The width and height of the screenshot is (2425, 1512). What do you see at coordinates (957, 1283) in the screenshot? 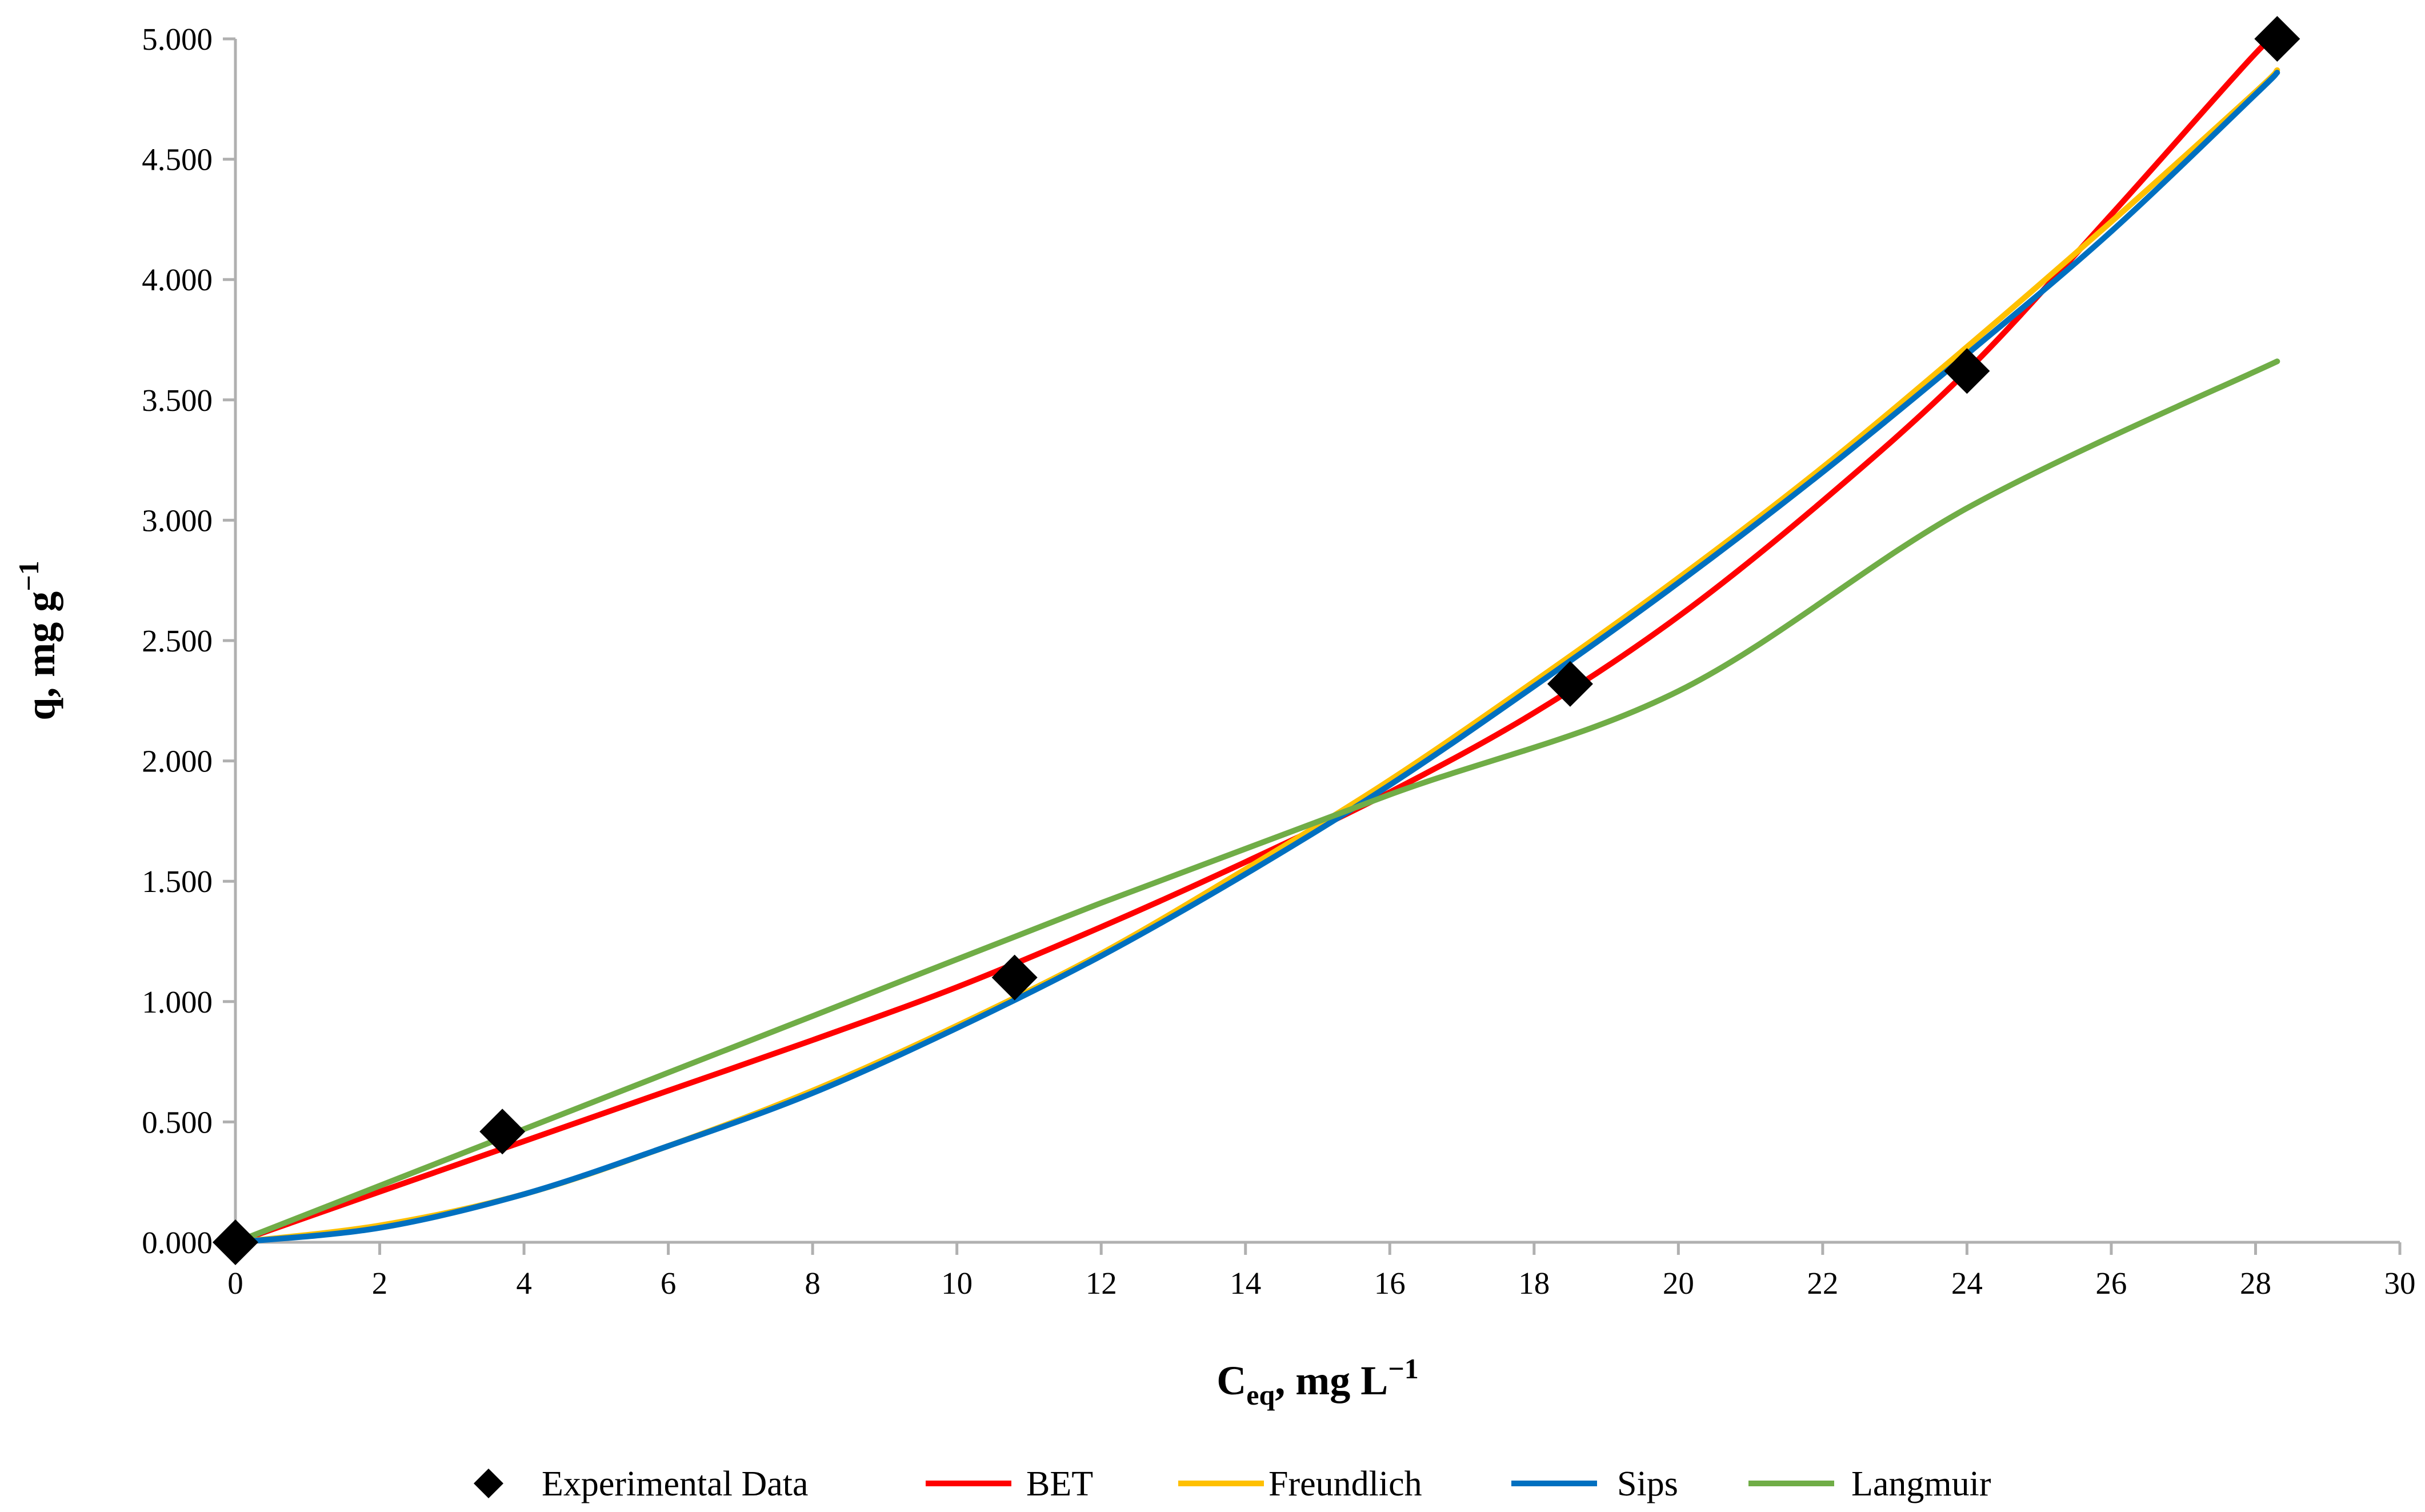
I see `x-tick-label: 10` at bounding box center [957, 1283].